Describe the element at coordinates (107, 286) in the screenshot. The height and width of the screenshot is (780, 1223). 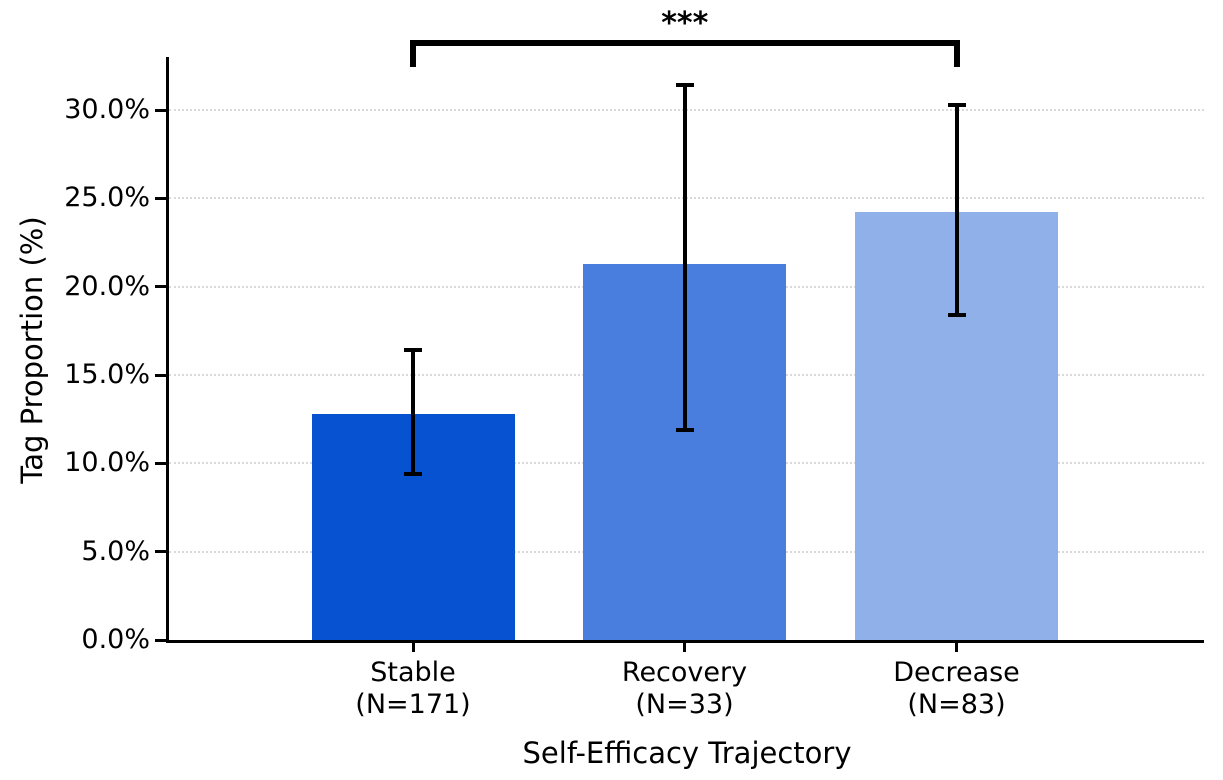
I see `y-tick-label: 20.0%` at that location.